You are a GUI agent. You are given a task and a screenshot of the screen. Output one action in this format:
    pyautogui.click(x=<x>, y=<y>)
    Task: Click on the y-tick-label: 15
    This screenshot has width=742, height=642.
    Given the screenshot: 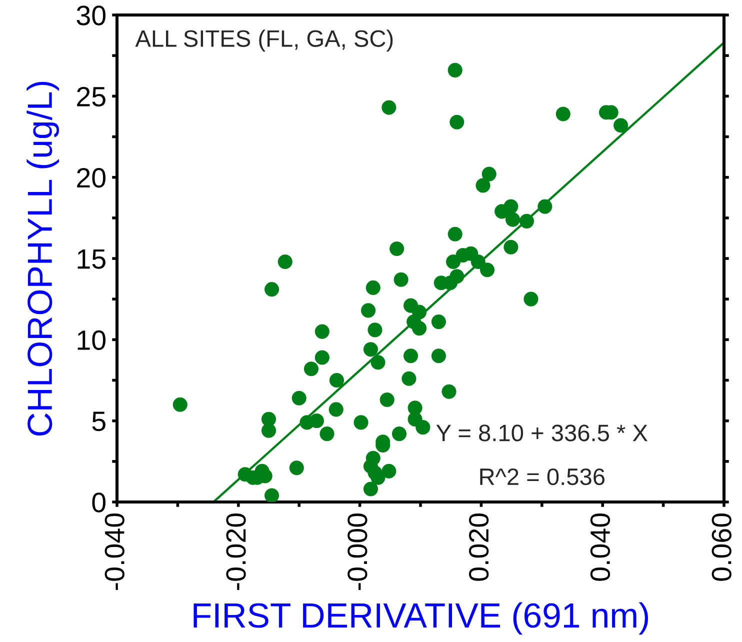 What is the action you would take?
    pyautogui.click(x=92, y=259)
    